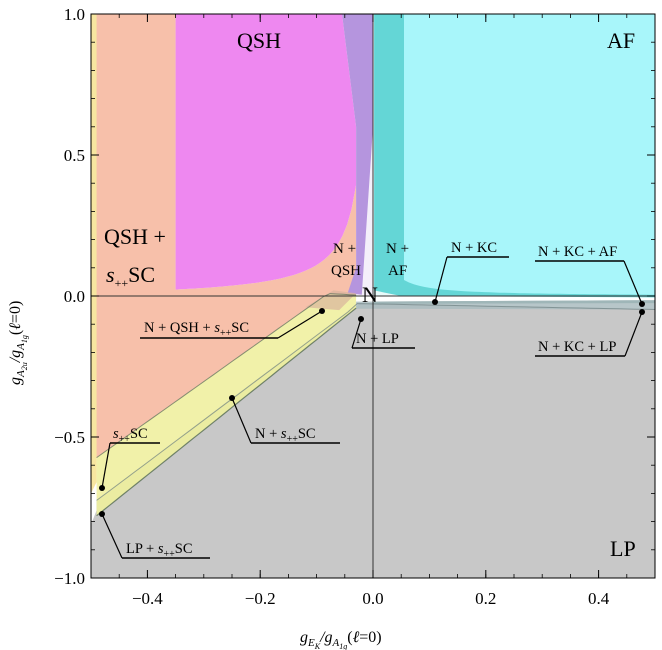 The image size is (662, 650). I want to click on region-label-qsh-sc-line2: s++SC, so click(130, 276).